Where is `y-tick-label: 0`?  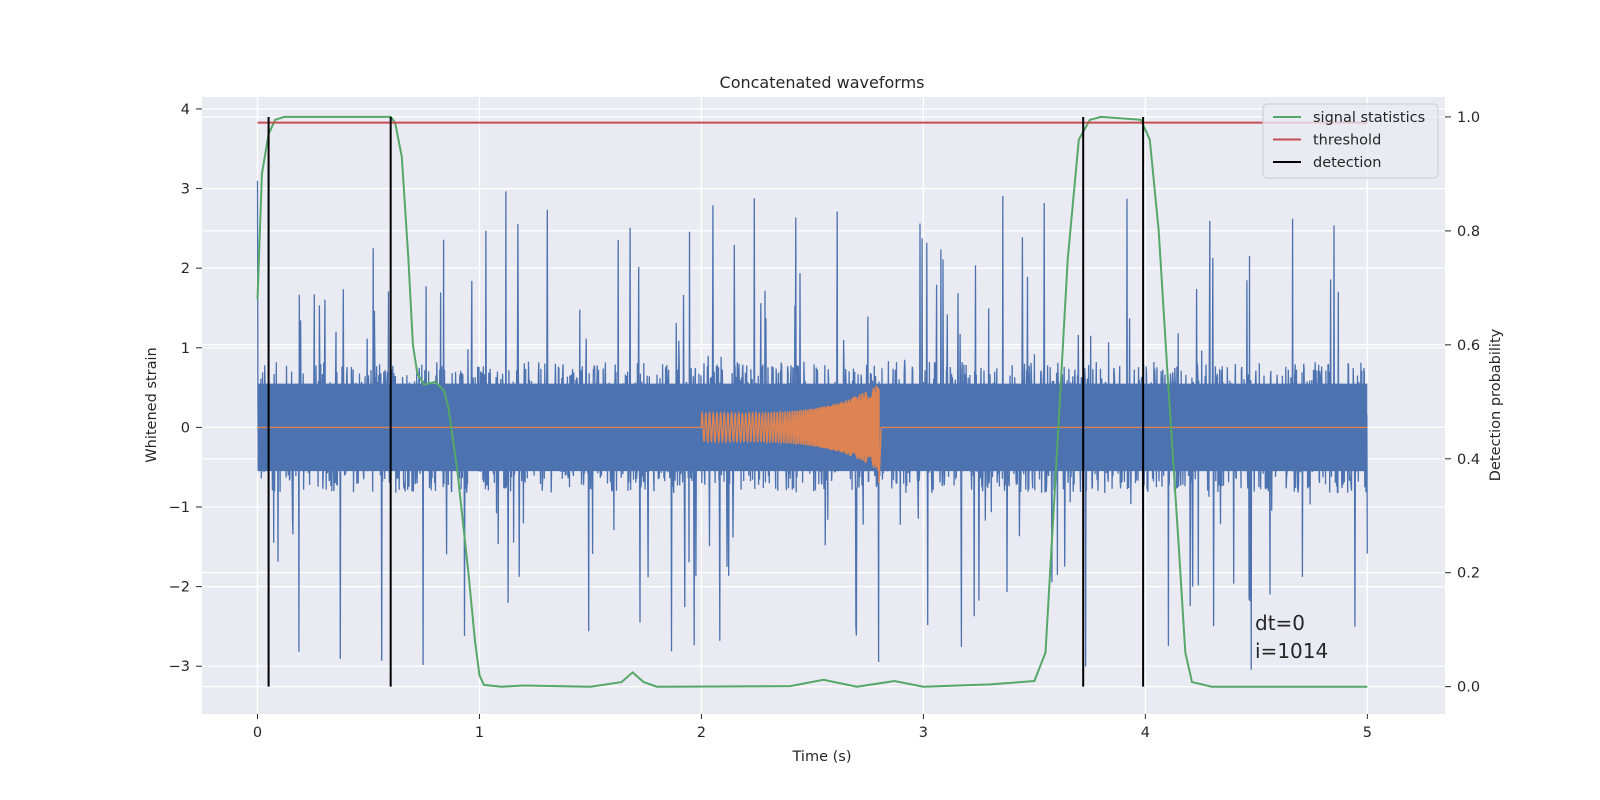
y-tick-label: 0 is located at coordinates (185, 428).